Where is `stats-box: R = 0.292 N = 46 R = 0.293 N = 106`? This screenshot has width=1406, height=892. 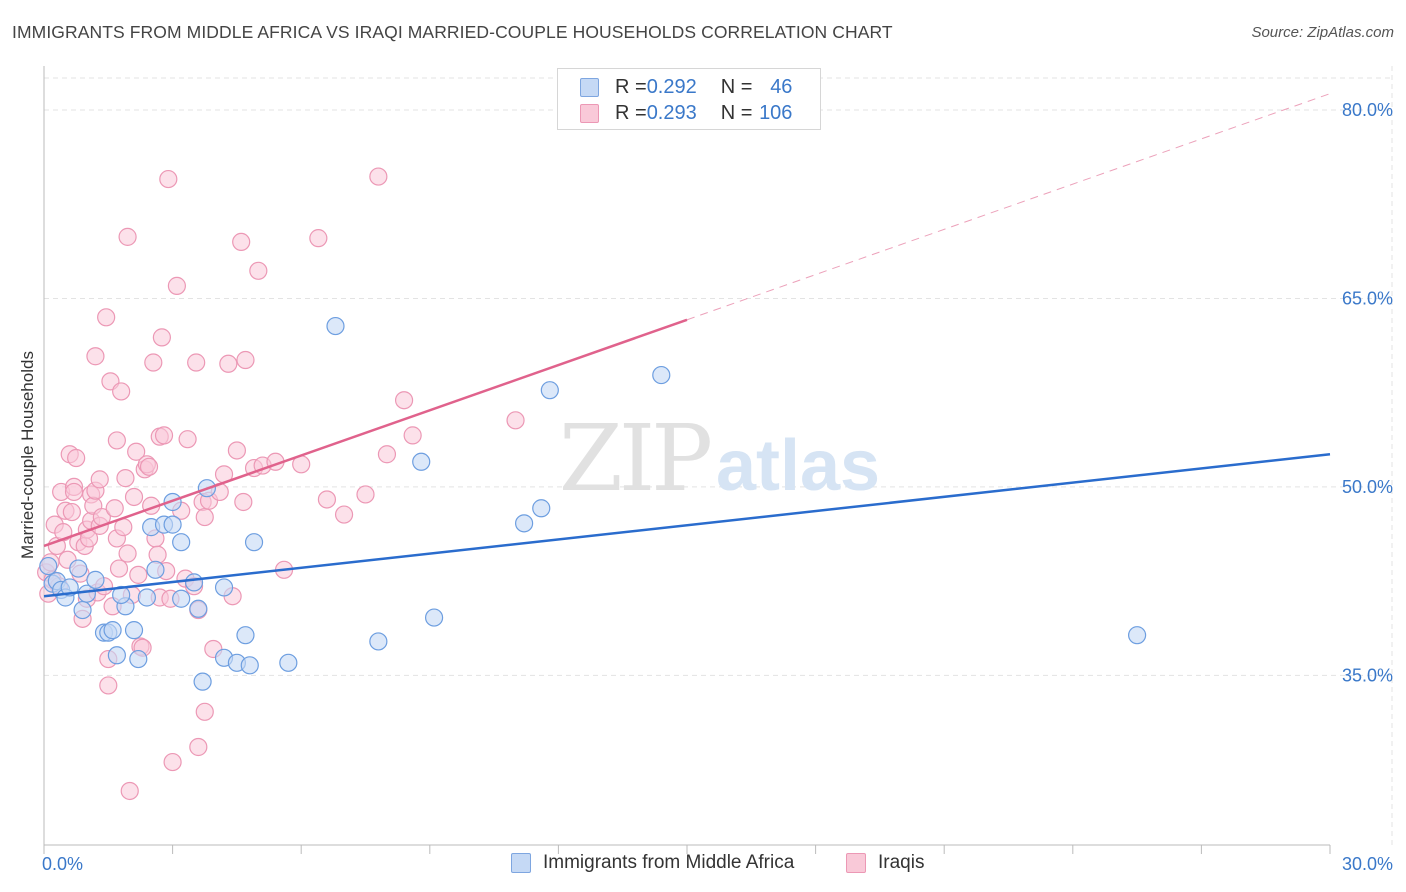 stats-box: R = 0.292 N = 46 R = 0.293 N = 106 is located at coordinates (689, 99).